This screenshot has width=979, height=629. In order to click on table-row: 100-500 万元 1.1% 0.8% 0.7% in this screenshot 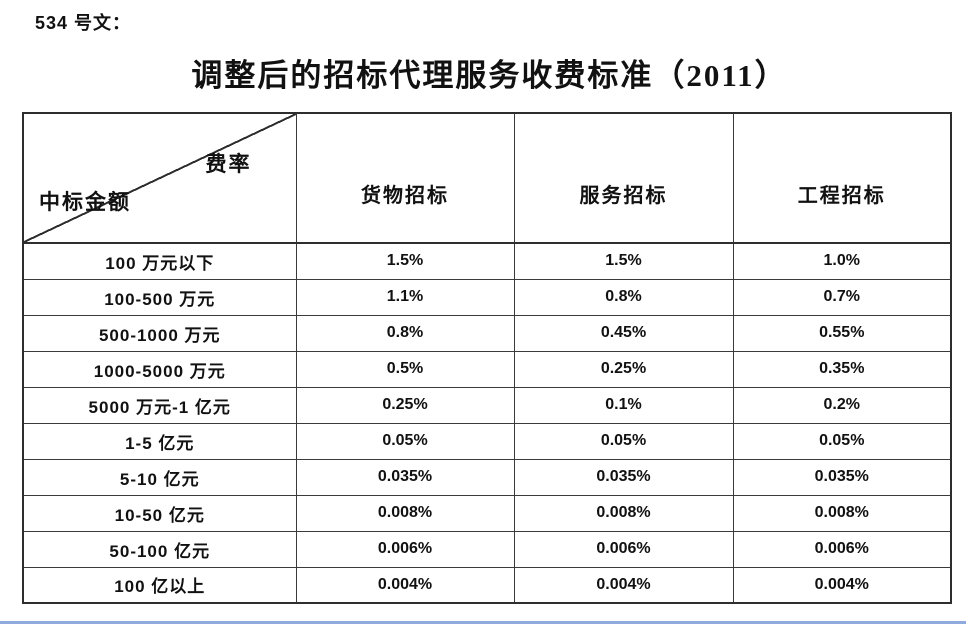, I will do `click(487, 297)`.